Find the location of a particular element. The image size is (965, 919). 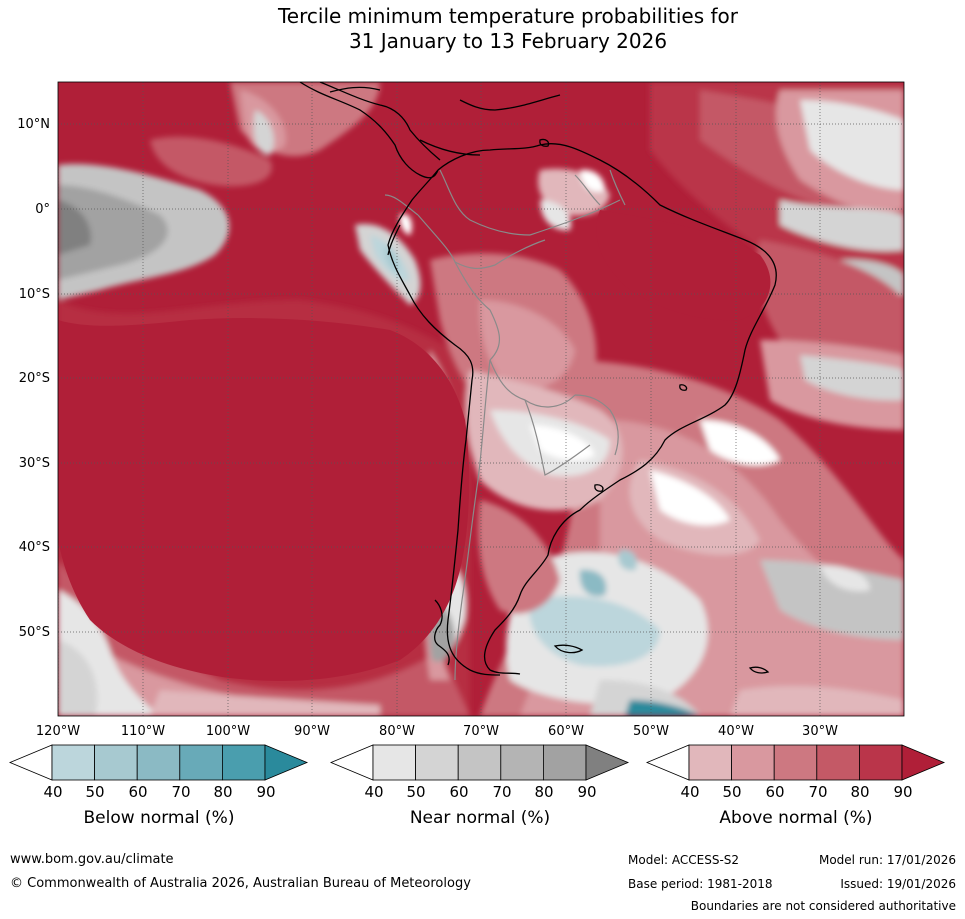

issued-text: Issued: 19/01/2026 is located at coordinates (898, 884).